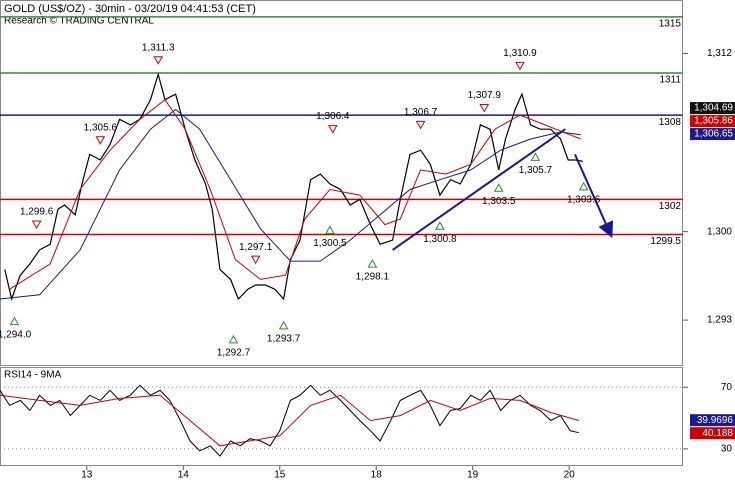 Image resolution: width=735 pixels, height=480 pixels. Describe the element at coordinates (727, 449) in the screenshot. I see `y-tick-label: 30` at that location.